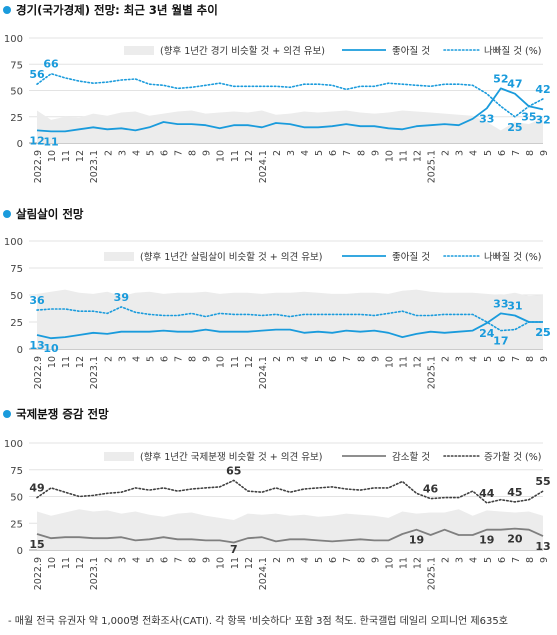 The width and height of the screenshot is (557, 635). I want to click on data-label: 52, so click(500, 78).